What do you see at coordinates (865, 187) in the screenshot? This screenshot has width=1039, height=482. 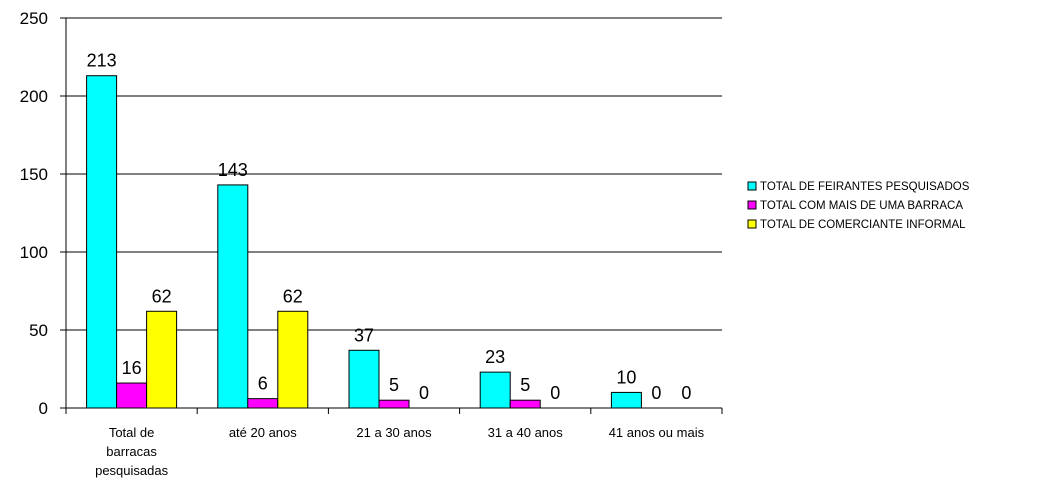 I see `legend-label: TOTAL DE FEIRANTES PESQUISADOS` at bounding box center [865, 187].